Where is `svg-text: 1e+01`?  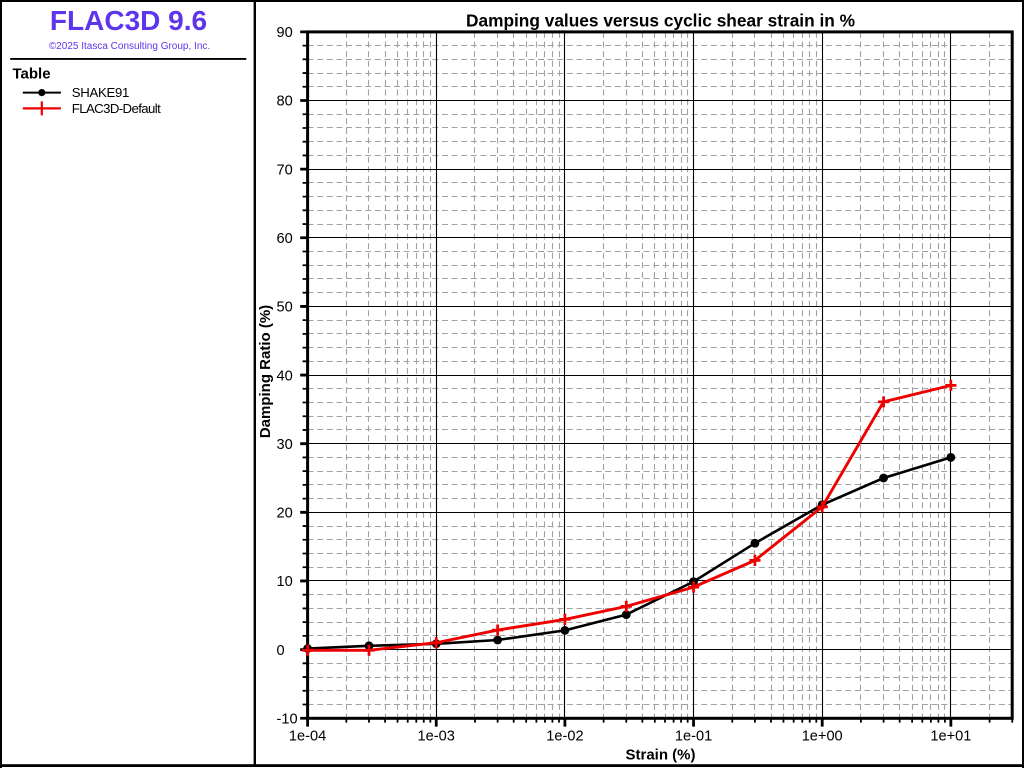
svg-text: 1e+01 is located at coordinates (950, 737).